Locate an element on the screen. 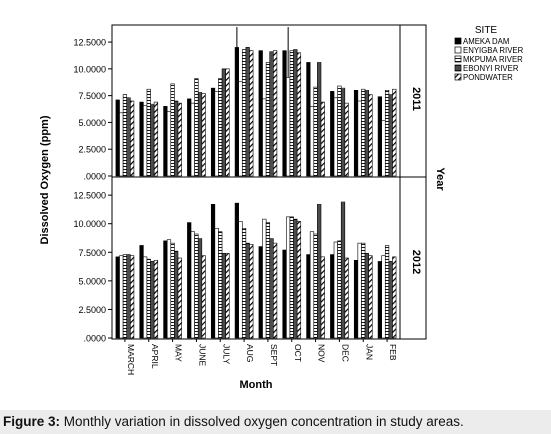 The width and height of the screenshot is (551, 434). figure-caption-label: Figure 3: is located at coordinates (32, 421).